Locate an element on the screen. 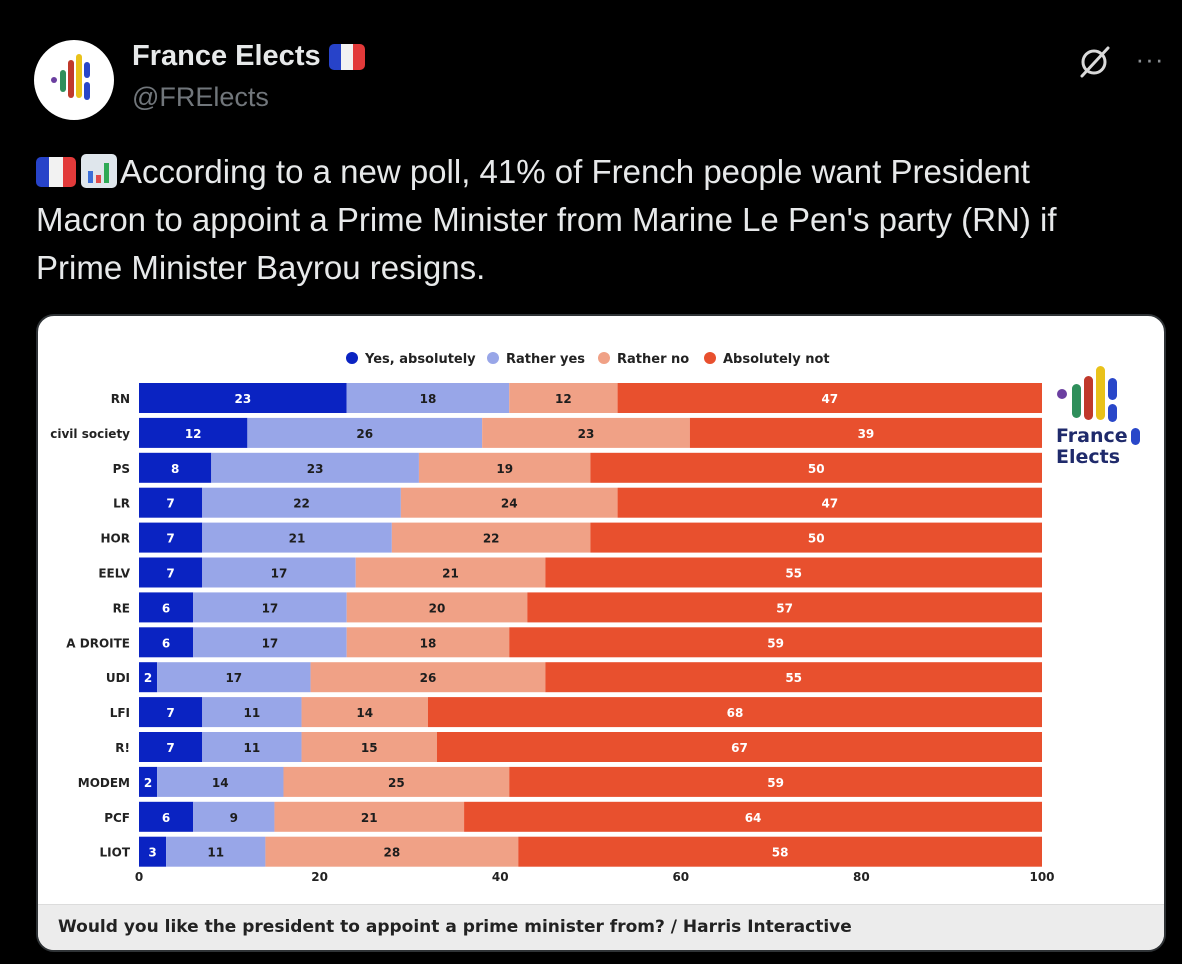 This screenshot has height=964, width=1182. bar-value-label: 67 is located at coordinates (739, 748).